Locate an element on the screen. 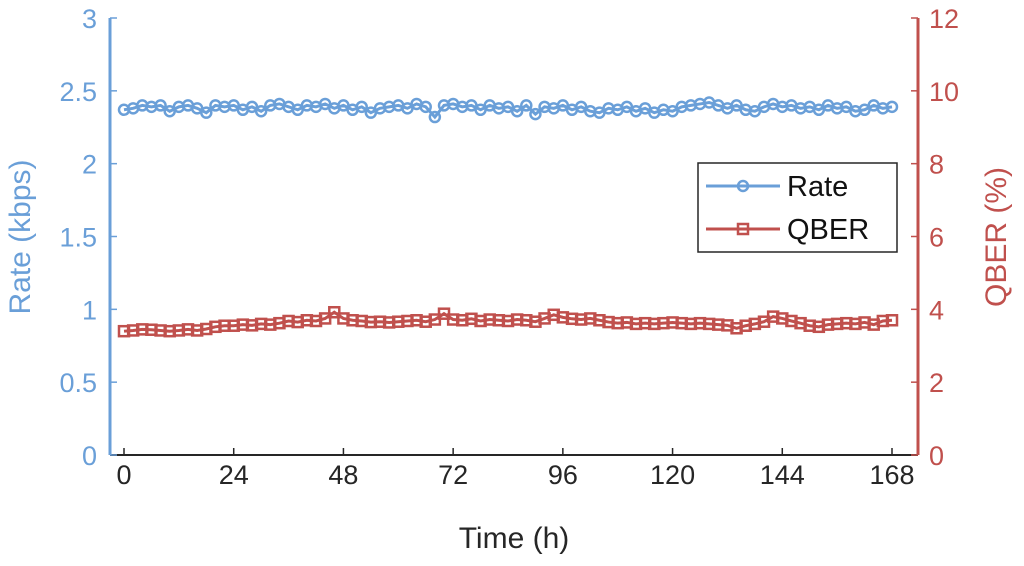 Image resolution: width=1024 pixels, height=566 pixels. right-y-axis-label: QBER (%) is located at coordinates (996, 237).